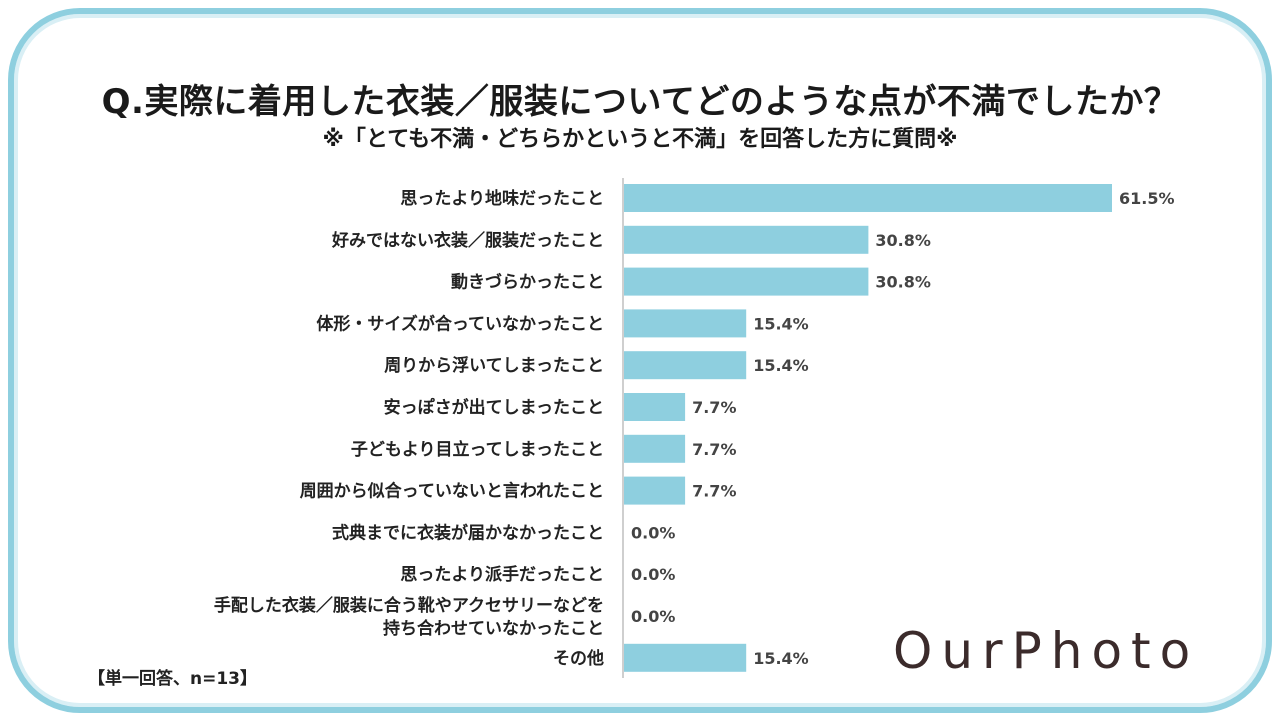 This screenshot has height=720, width=1280. What do you see at coordinates (640, 102) in the screenshot?
I see `chart-title: Q.実際に着用した衣装／服装についてどのような点が不満でしたか？` at bounding box center [640, 102].